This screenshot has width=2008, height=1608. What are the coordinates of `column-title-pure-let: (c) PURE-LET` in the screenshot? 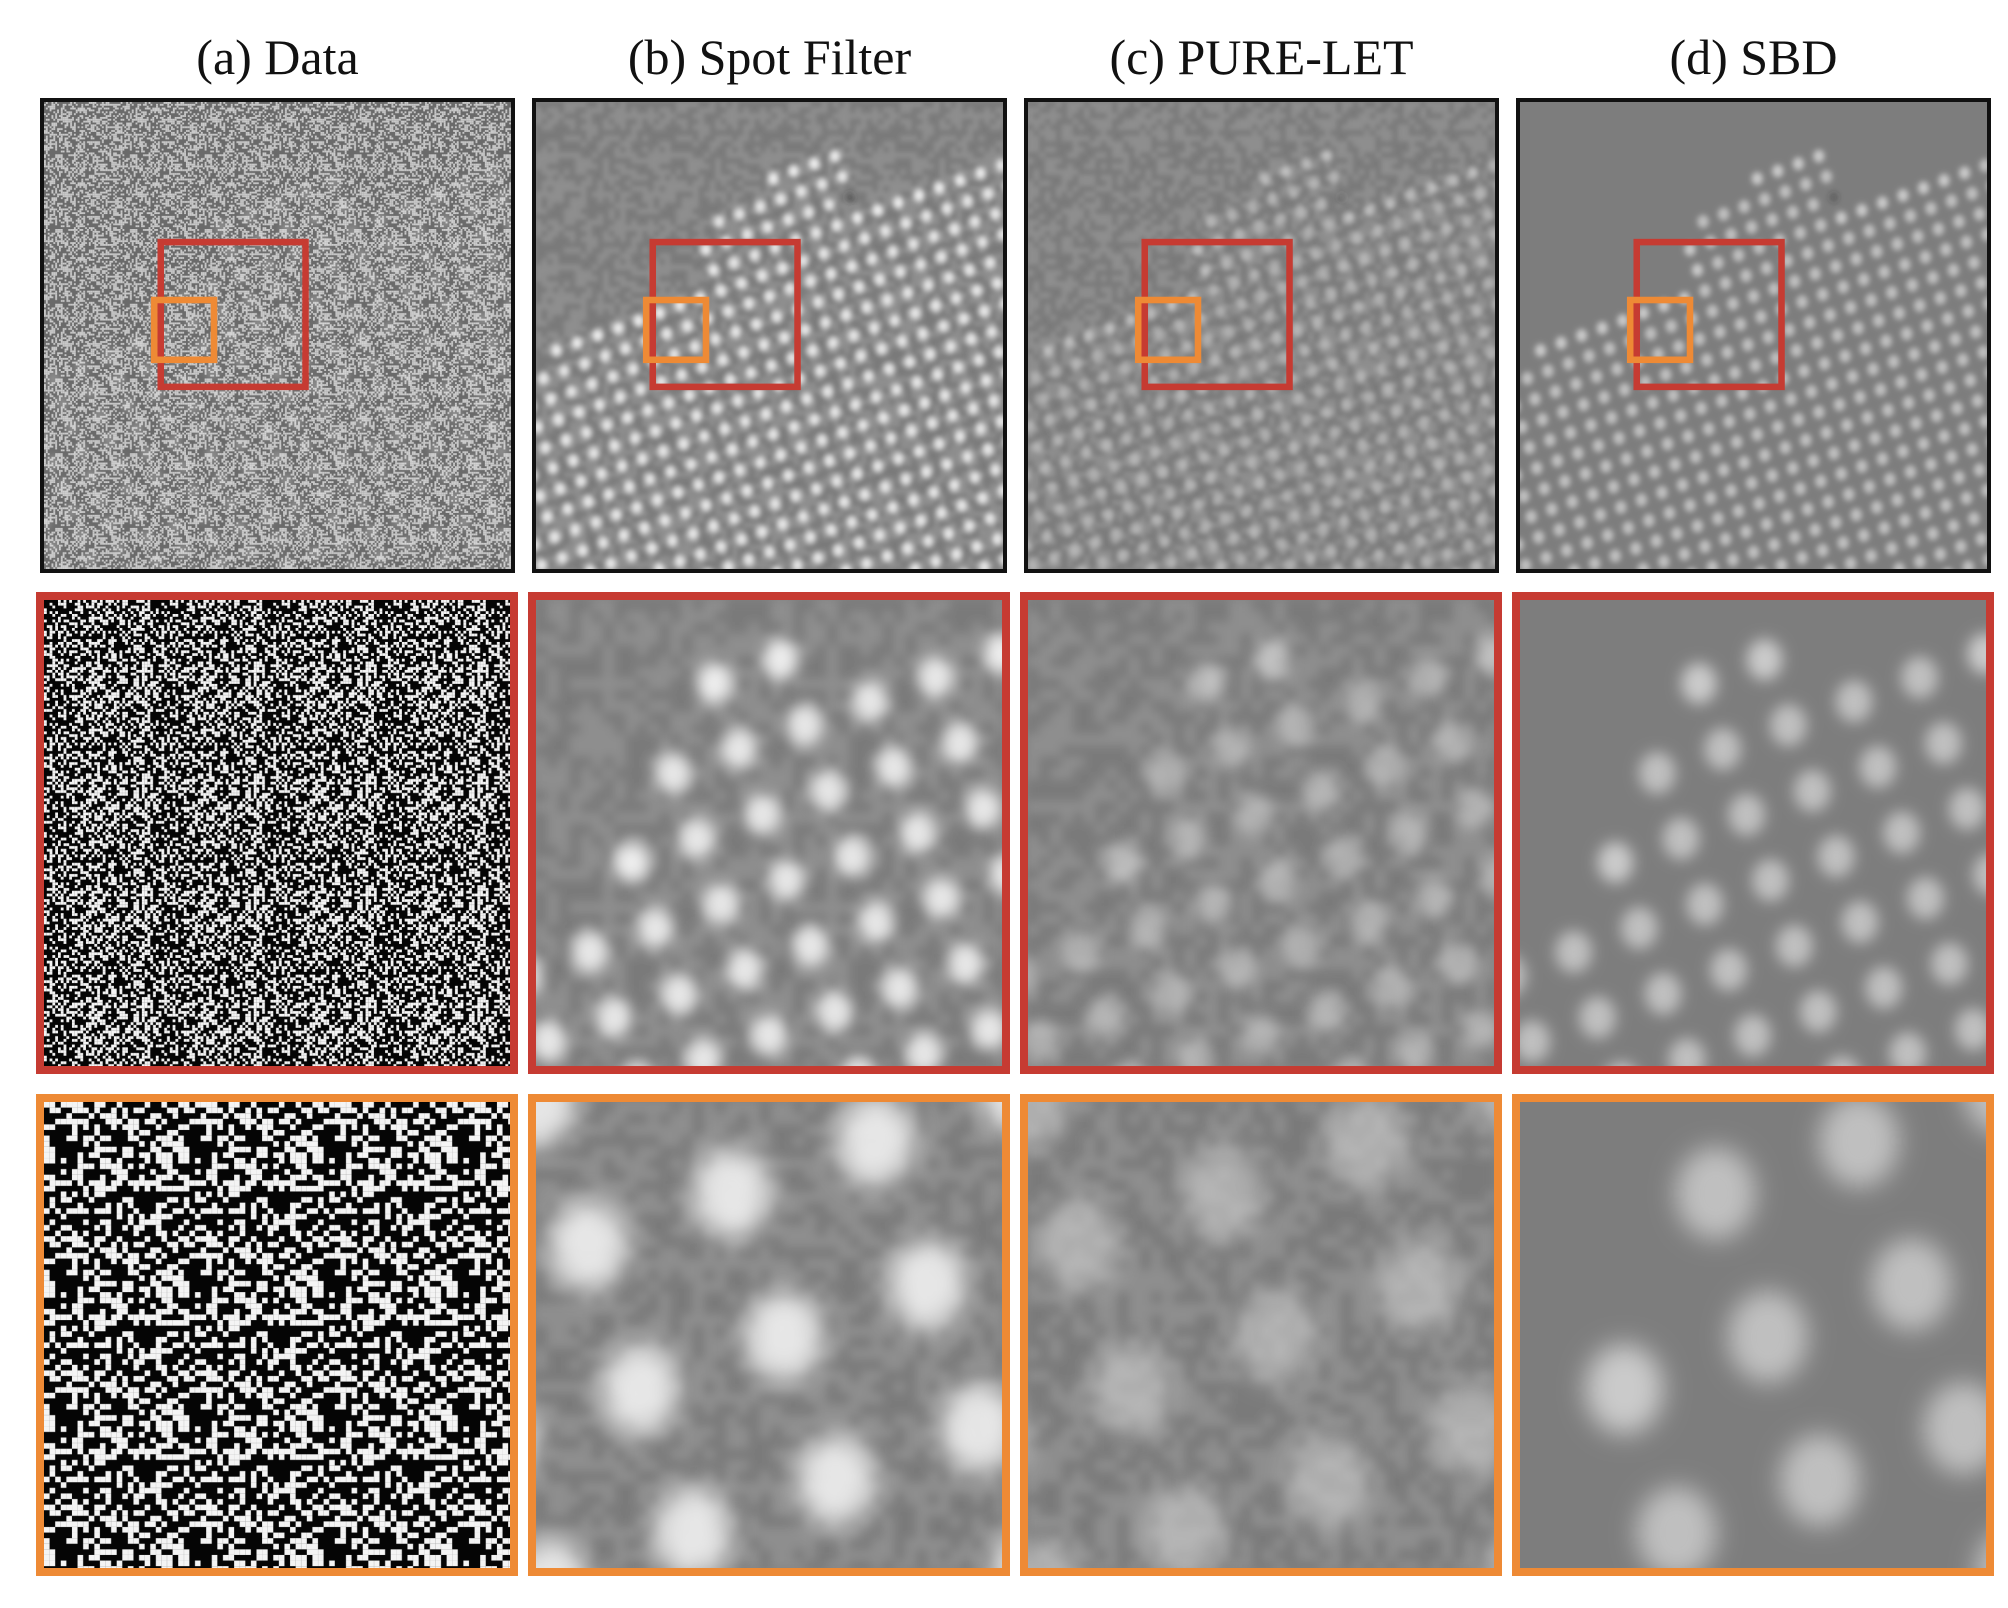 It's located at (1261, 57).